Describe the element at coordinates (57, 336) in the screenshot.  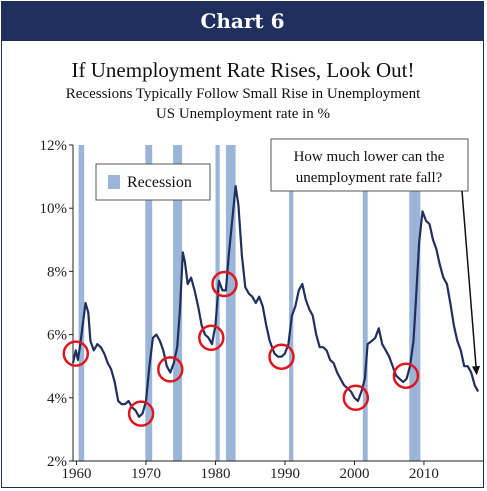
I see `y-tick-label-2: 6%` at that location.